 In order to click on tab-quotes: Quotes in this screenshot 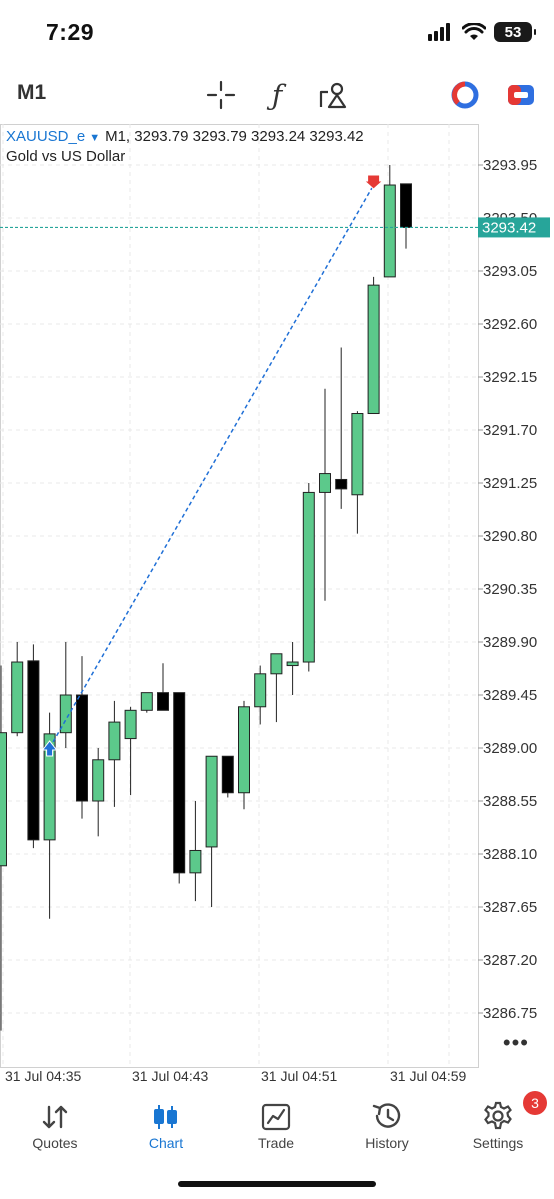, I will do `click(55, 1125)`.